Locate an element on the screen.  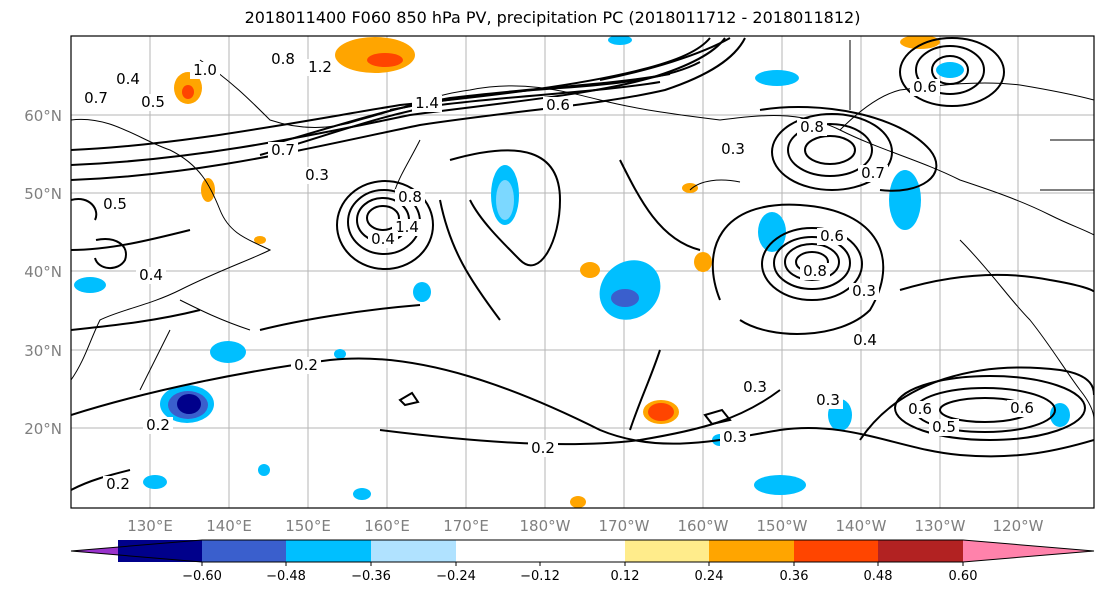
longitude-tick-label: 140°E is located at coordinates (229, 526).